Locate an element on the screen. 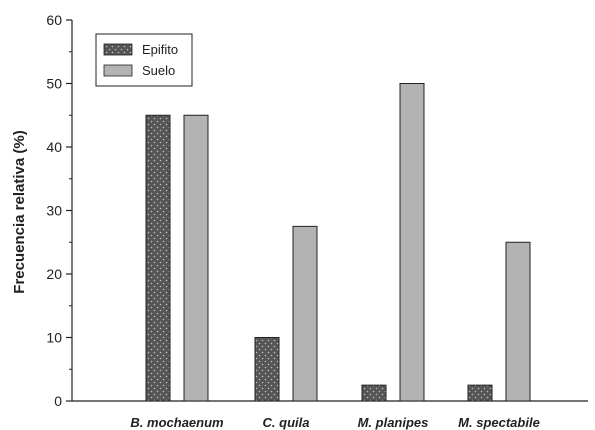 This screenshot has width=595, height=430. y-tick-label: 40 is located at coordinates (54, 147).